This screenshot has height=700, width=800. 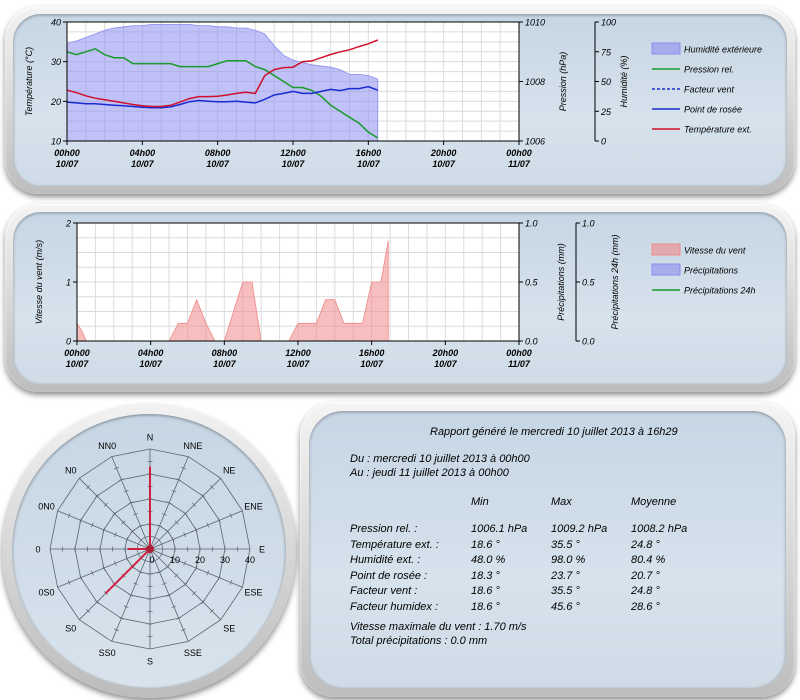 What do you see at coordinates (645, 575) in the screenshot?
I see `report-row-avg: 20.7 °` at bounding box center [645, 575].